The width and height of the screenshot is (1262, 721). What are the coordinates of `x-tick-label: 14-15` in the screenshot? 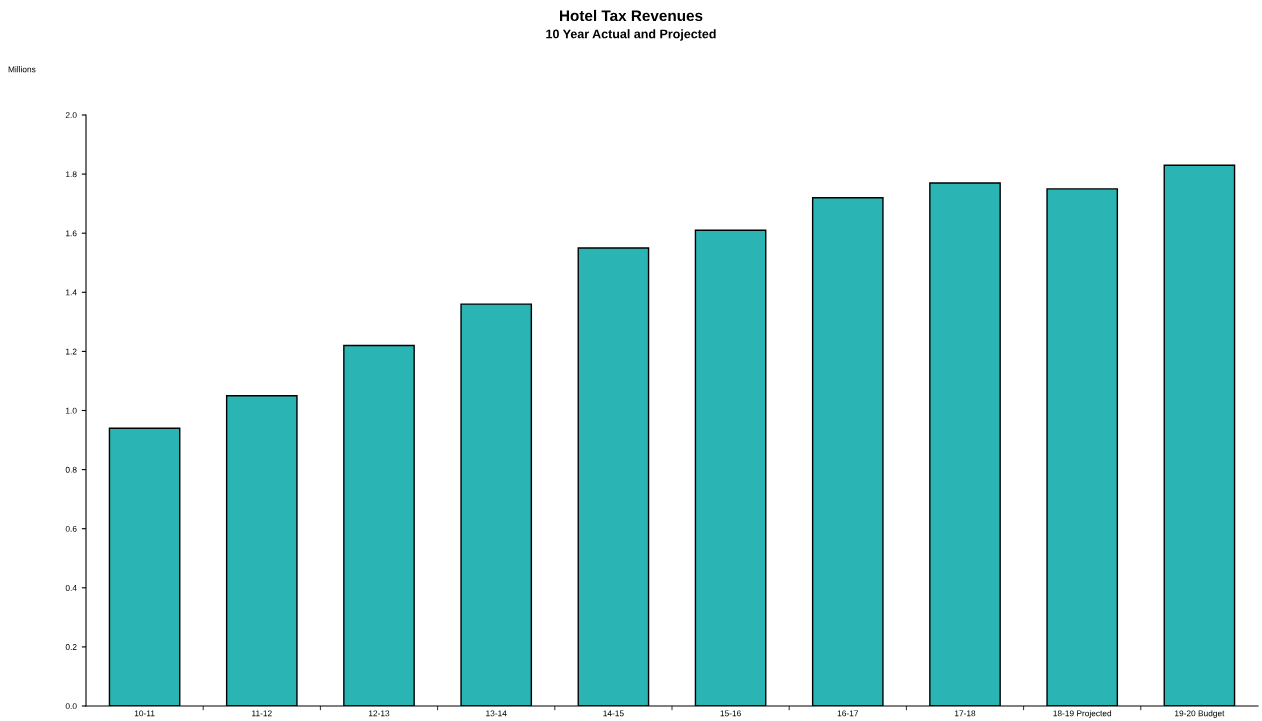 It's located at (613, 713).